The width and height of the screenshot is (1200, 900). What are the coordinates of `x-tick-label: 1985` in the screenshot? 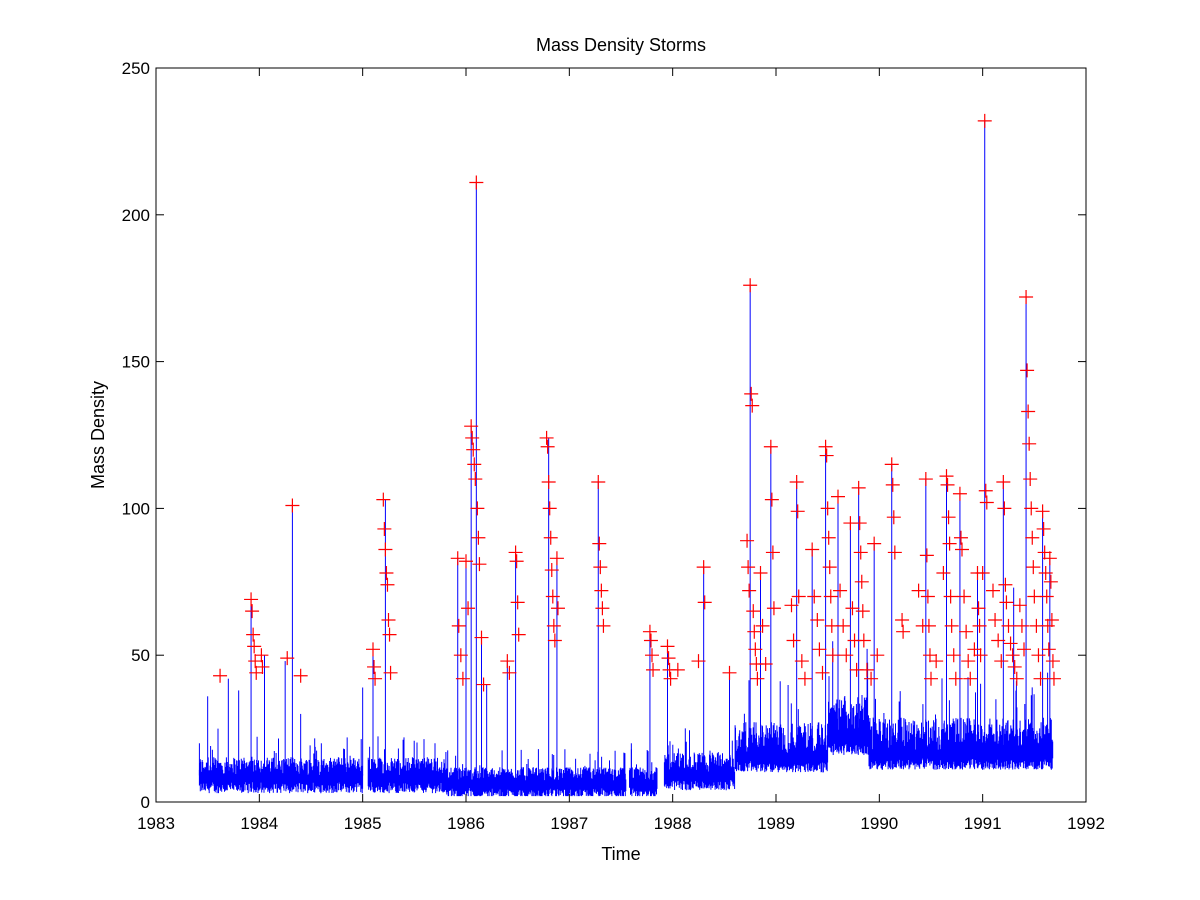 It's located at (363, 823).